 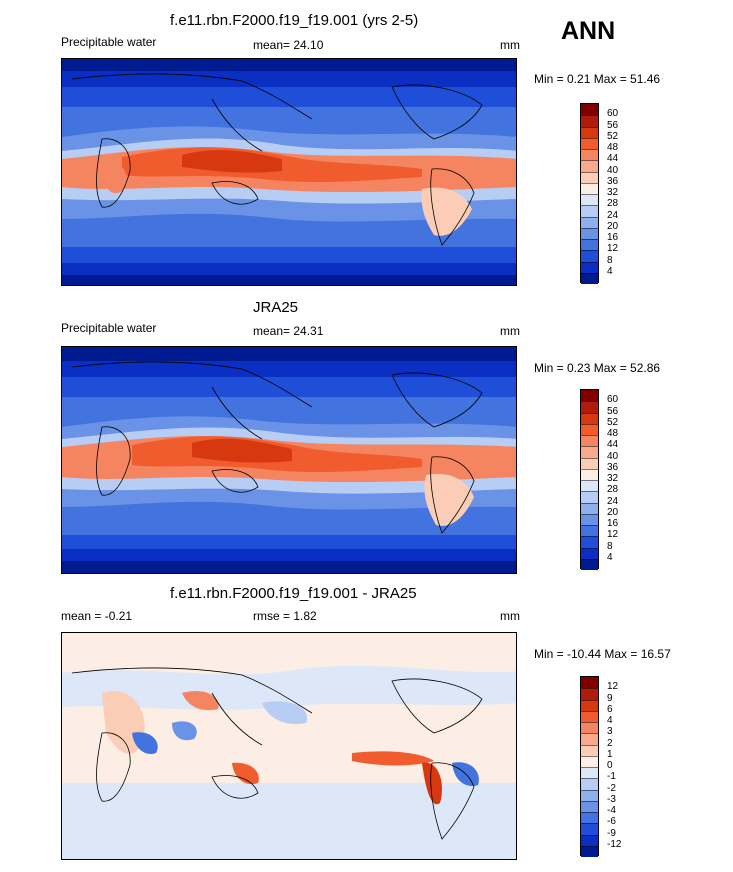 What do you see at coordinates (610, 546) in the screenshot?
I see `colorbar-tick-label: 8` at bounding box center [610, 546].